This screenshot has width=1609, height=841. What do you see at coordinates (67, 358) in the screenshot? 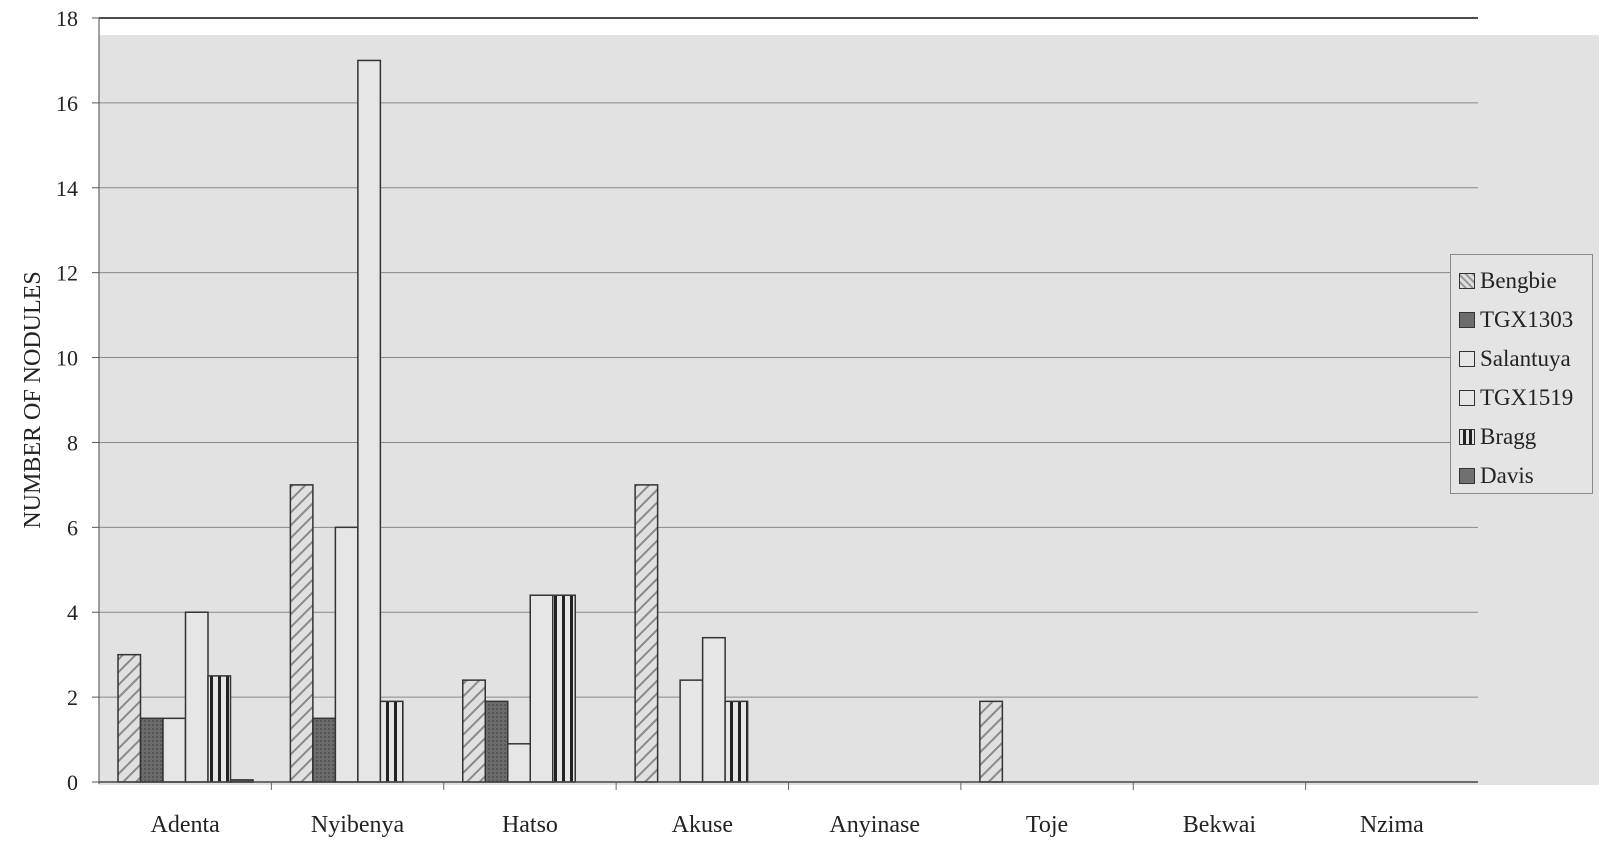
I see `y-tick-label: 10` at bounding box center [67, 358].